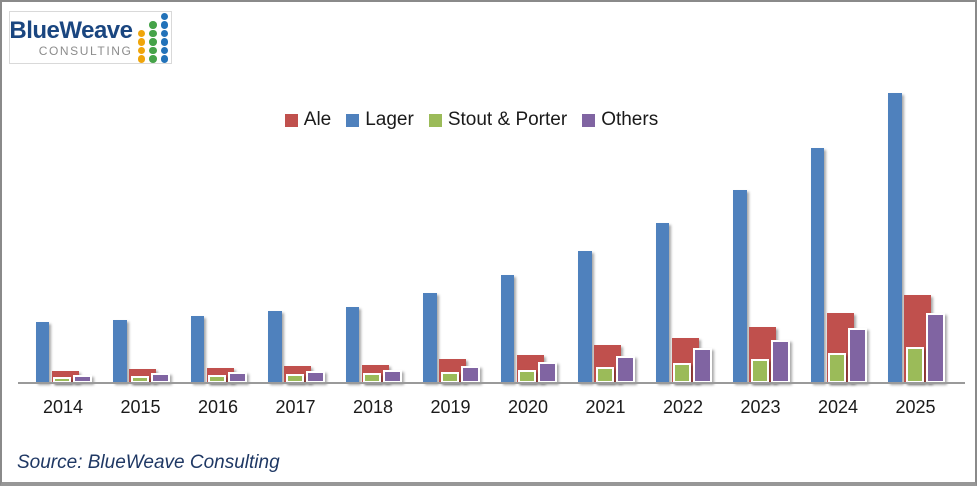  Describe the element at coordinates (838, 407) in the screenshot. I see `x-label-2024: 2024` at that location.